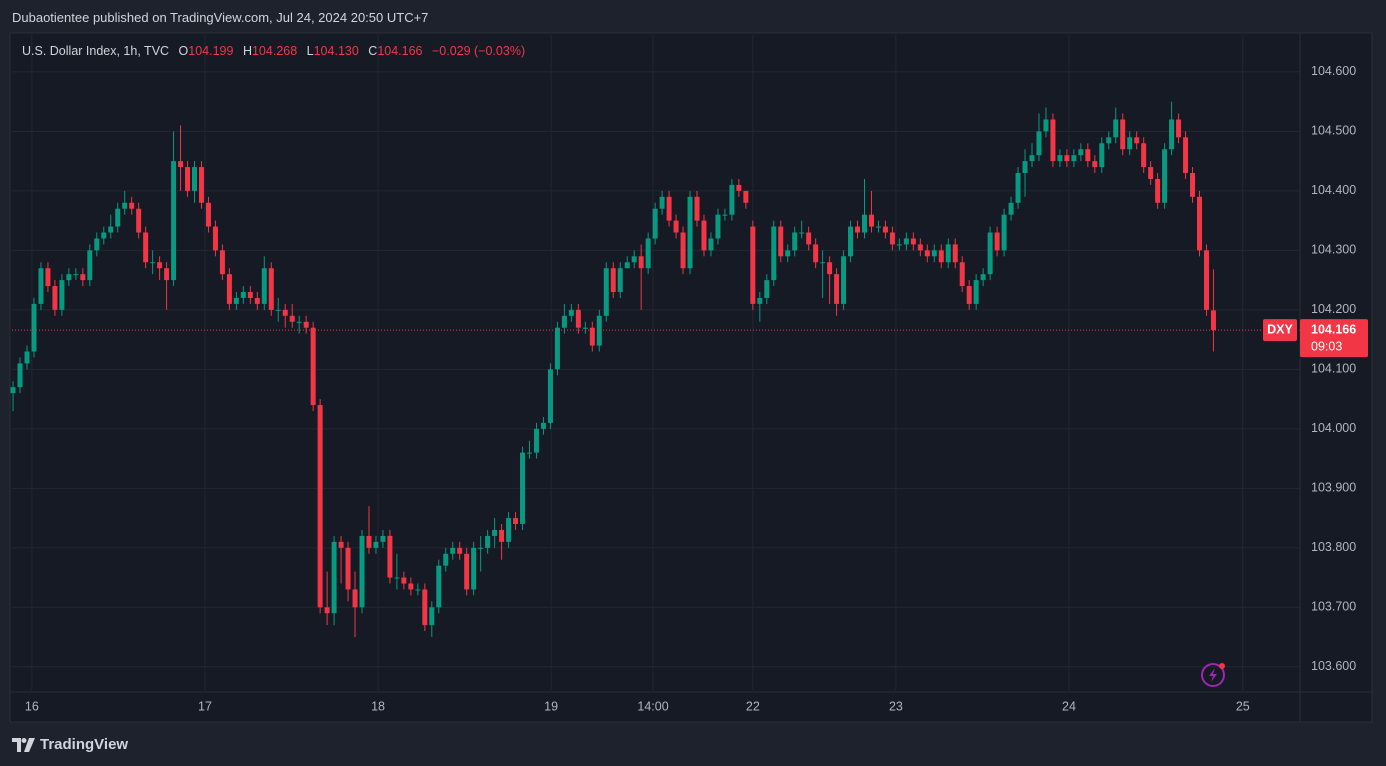 Image resolution: width=1386 pixels, height=766 pixels. Describe the element at coordinates (1326, 346) in the screenshot. I see `countdown-label: 09:03` at that location.